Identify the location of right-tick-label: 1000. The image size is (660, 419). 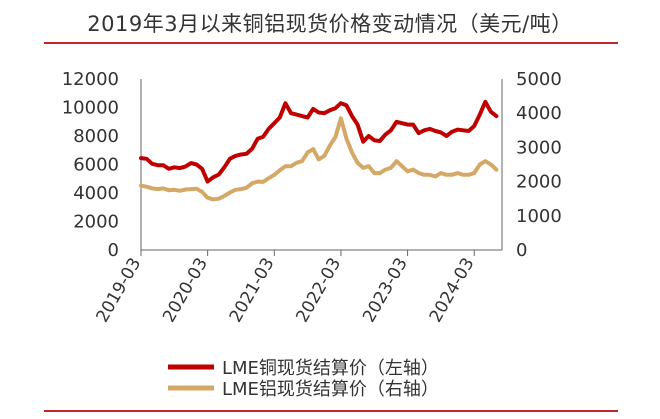
(539, 216).